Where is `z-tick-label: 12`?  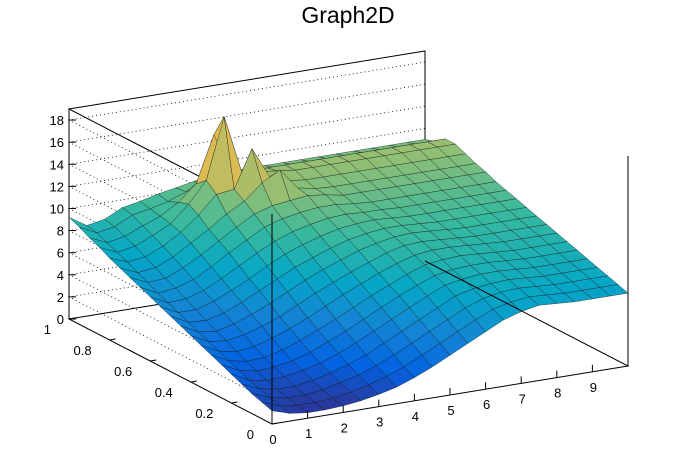
z-tick-label: 12 is located at coordinates (57, 186).